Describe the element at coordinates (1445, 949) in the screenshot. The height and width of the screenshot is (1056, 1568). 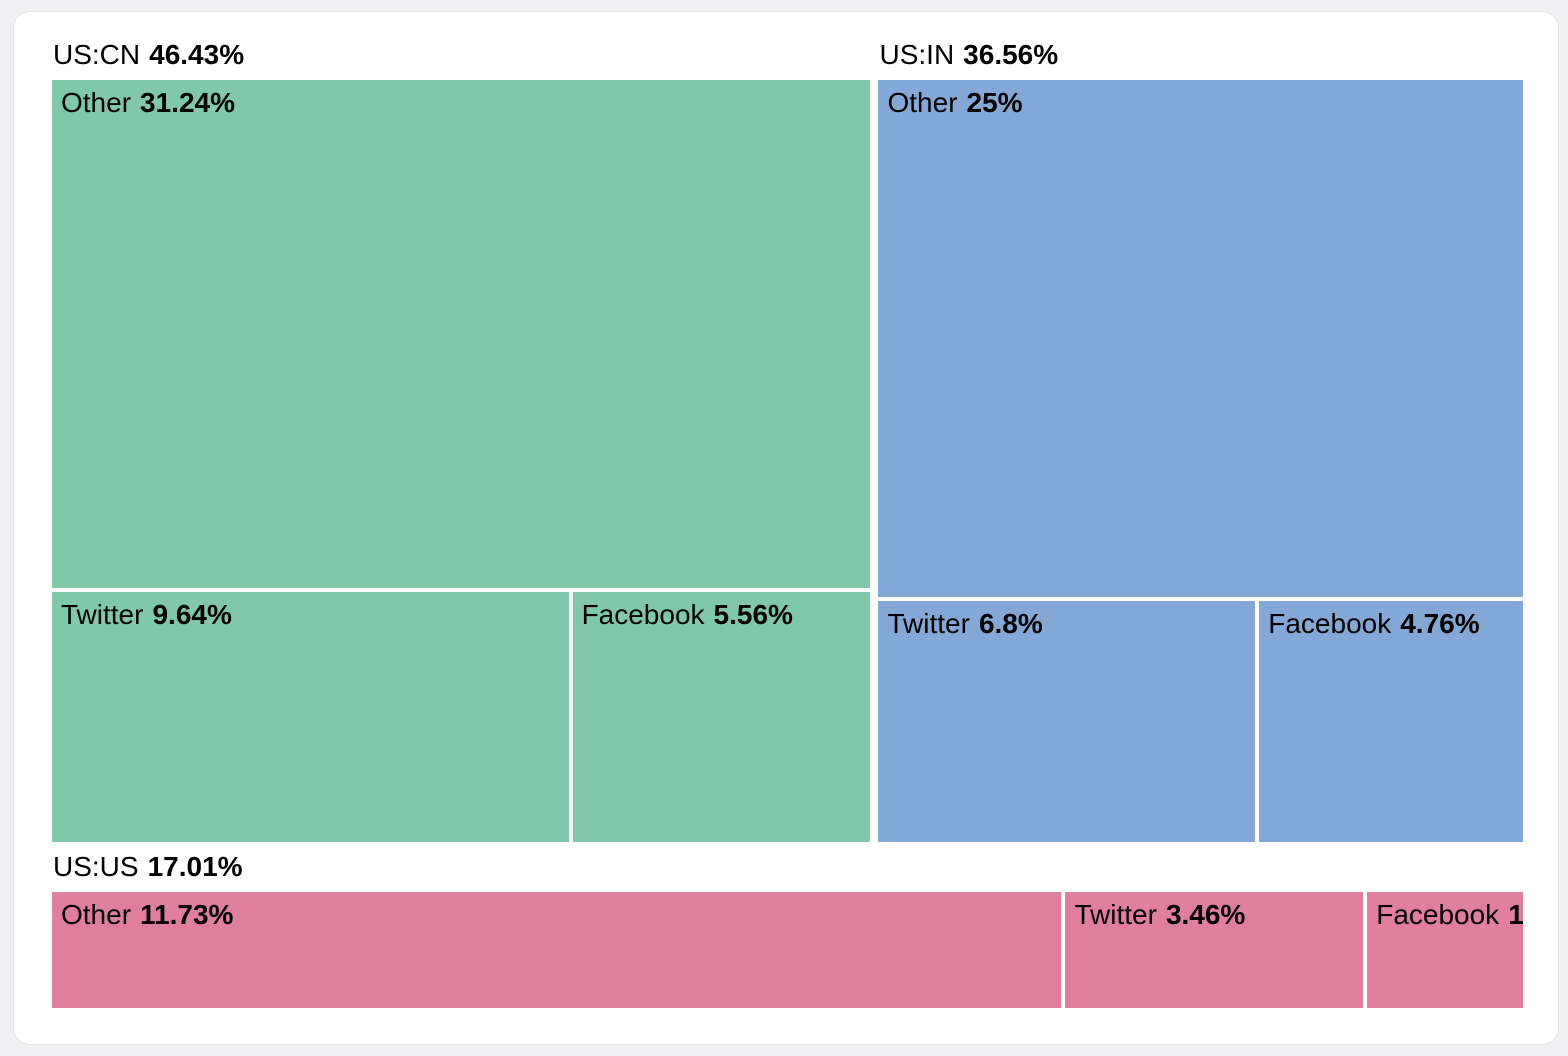
I see `cell-us-us-facebook: Facebook 1.81%` at that location.